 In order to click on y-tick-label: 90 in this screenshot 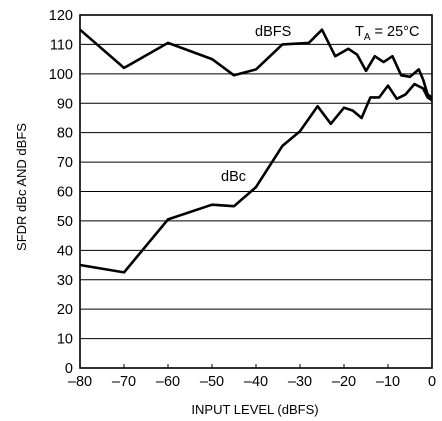, I will do `click(65, 104)`.